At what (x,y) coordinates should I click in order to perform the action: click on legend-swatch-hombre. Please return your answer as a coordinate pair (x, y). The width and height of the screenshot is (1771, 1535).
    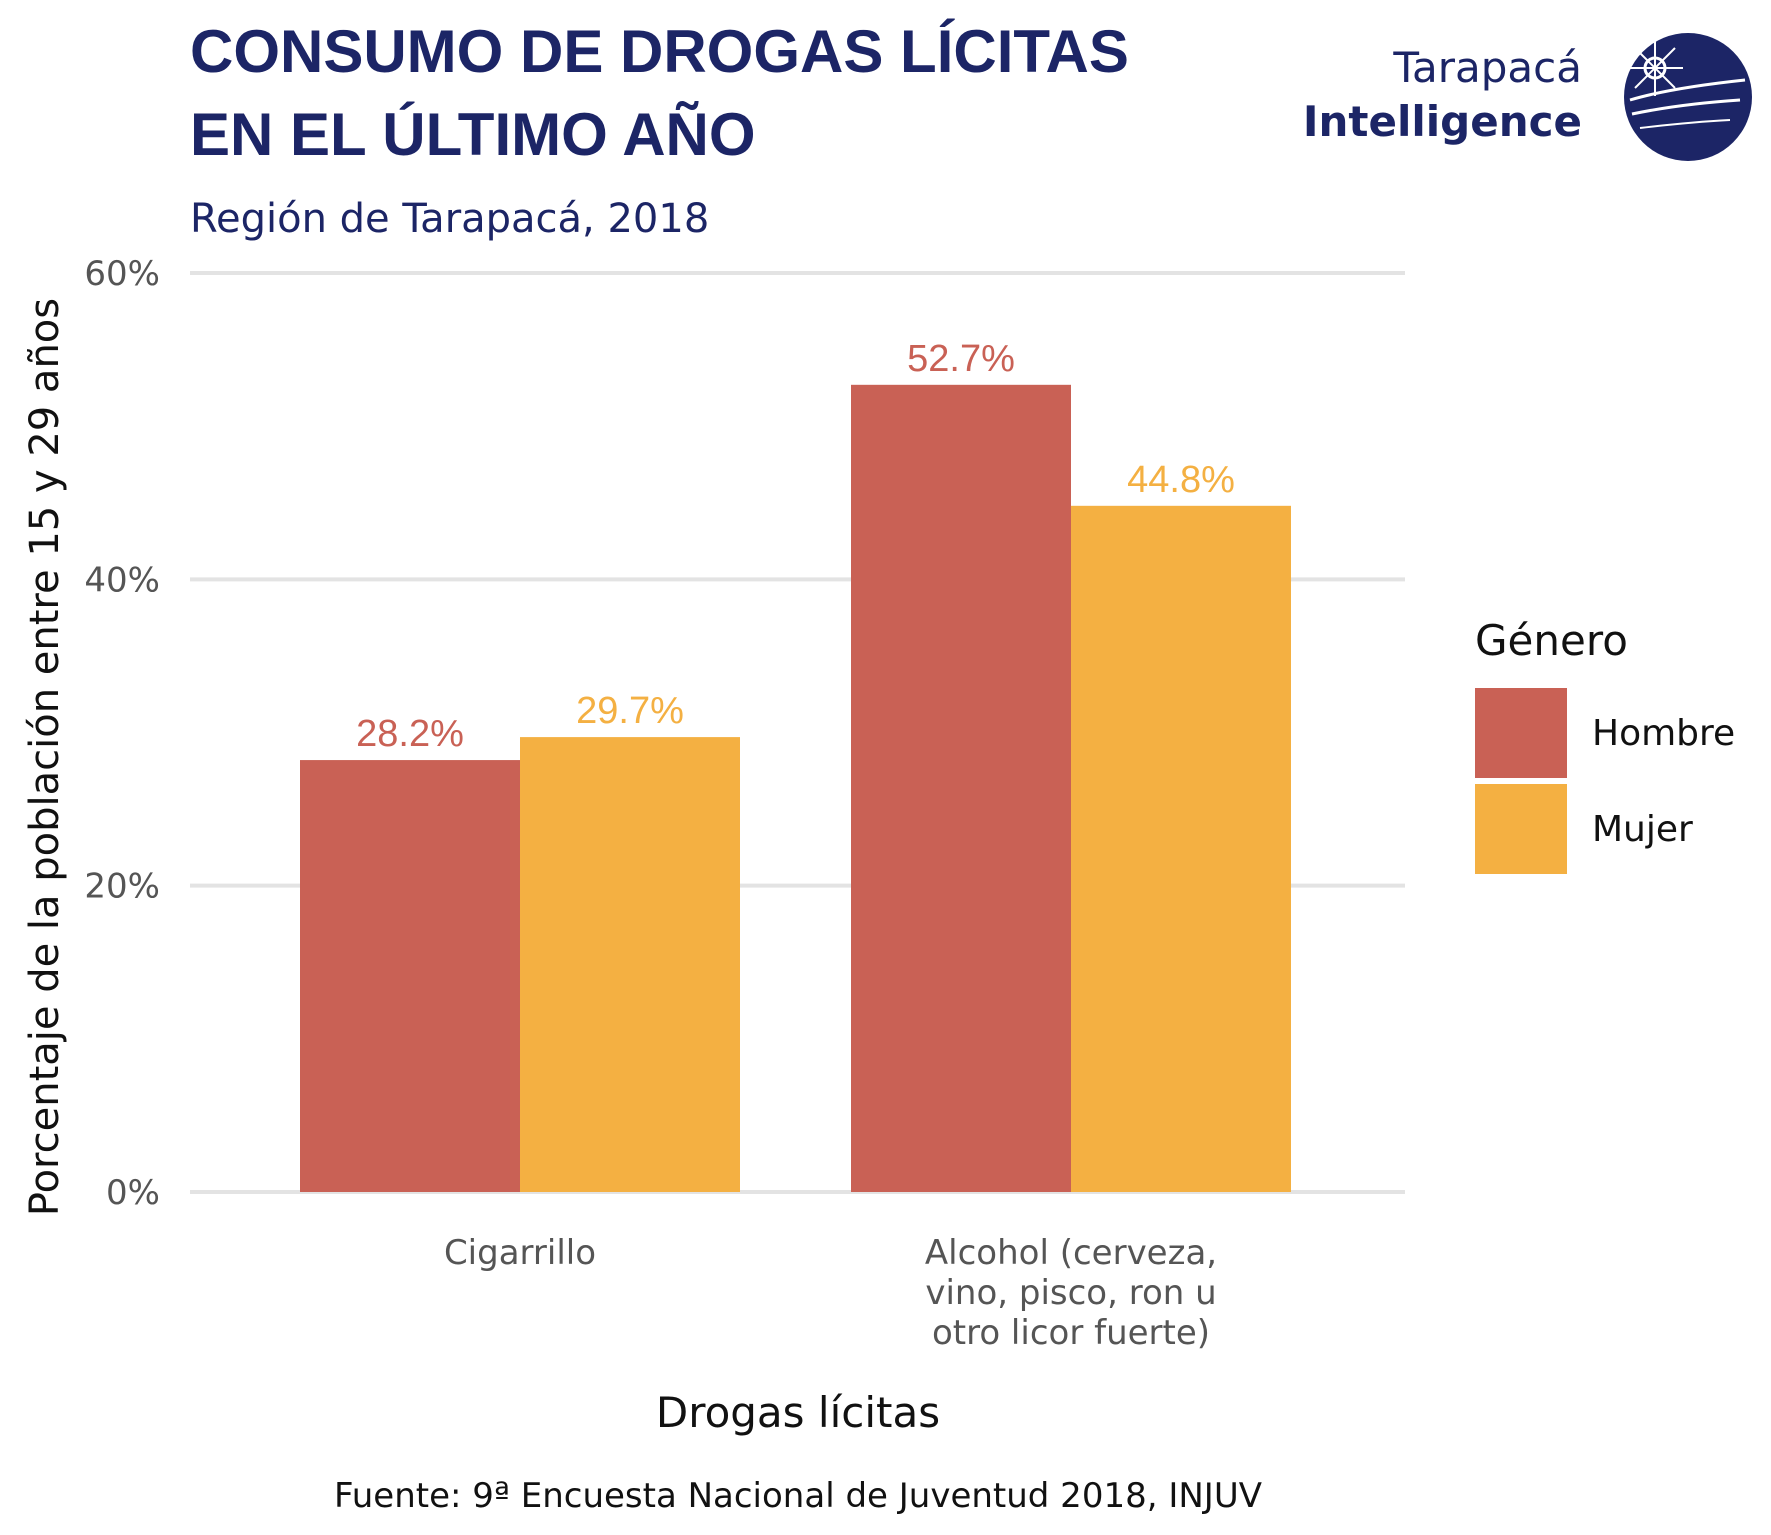
    Looking at the image, I should click on (1521, 733).